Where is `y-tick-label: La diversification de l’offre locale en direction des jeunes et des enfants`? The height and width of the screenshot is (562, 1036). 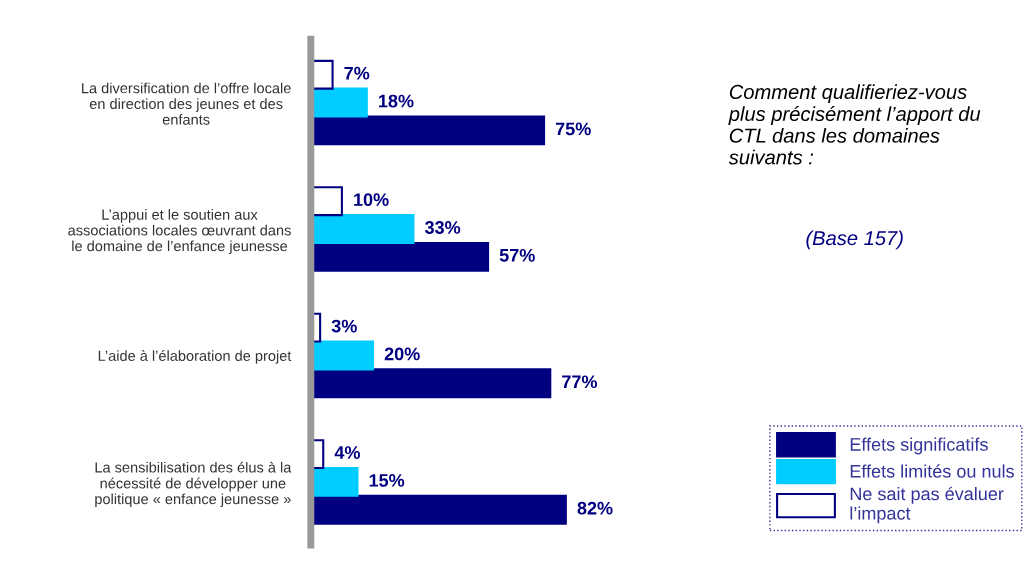
y-tick-label: La diversification de l’offre locale en direction des jeunes et des enfants is located at coordinates (186, 103).